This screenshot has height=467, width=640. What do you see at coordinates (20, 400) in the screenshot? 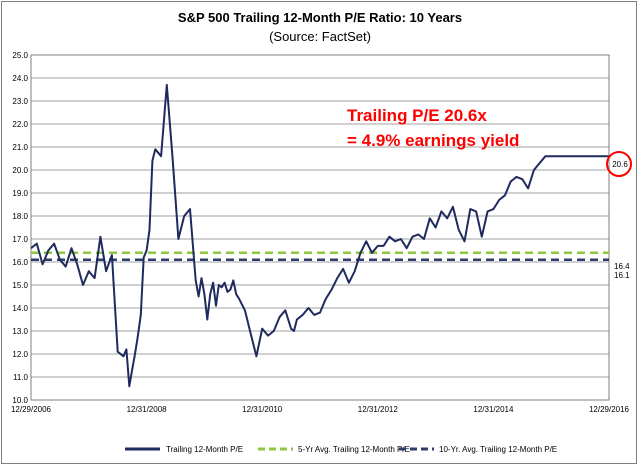
I see `y-tick-label: 10.0` at bounding box center [20, 400].